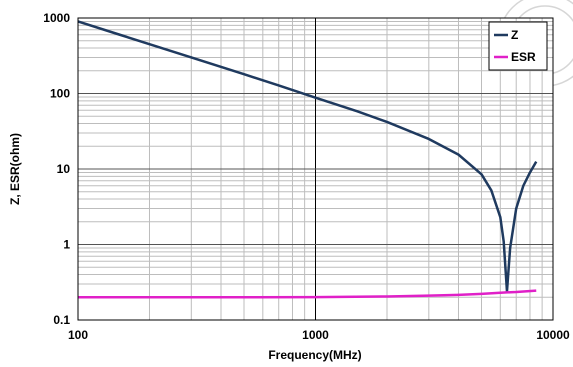 The image size is (573, 367). Describe the element at coordinates (315, 335) in the screenshot. I see `x-tick-label: 1000` at that location.